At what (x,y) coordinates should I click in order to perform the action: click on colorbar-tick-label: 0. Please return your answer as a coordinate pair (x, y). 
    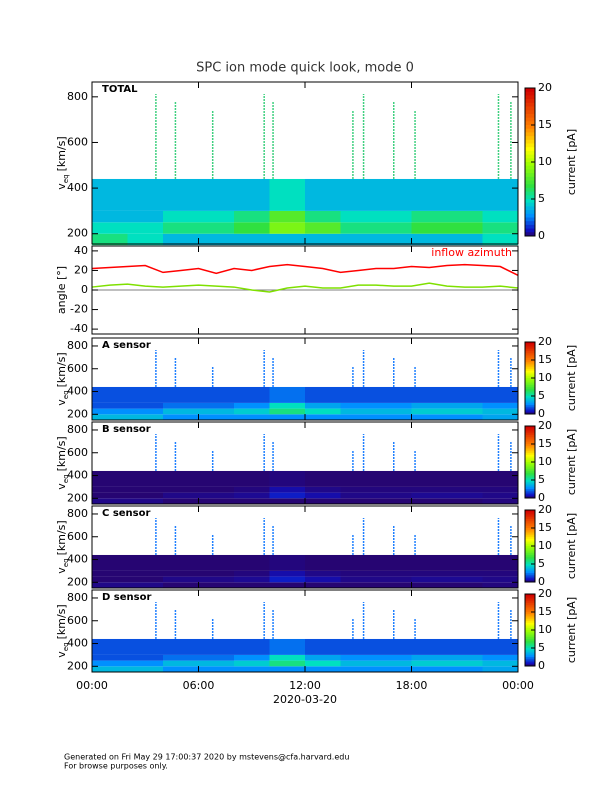
    Looking at the image, I should click on (541, 413).